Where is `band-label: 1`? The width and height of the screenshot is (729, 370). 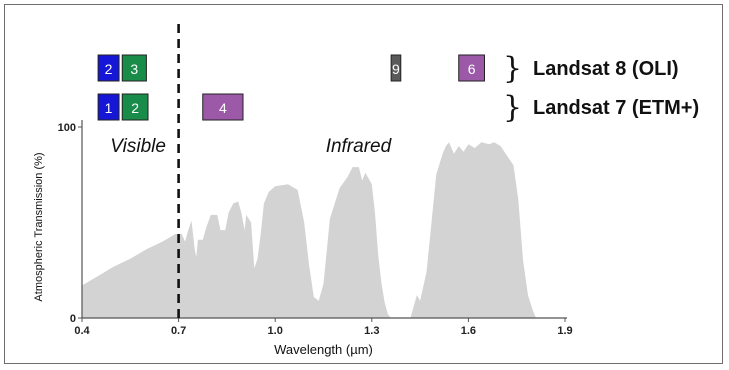 band-label: 1 is located at coordinates (109, 108).